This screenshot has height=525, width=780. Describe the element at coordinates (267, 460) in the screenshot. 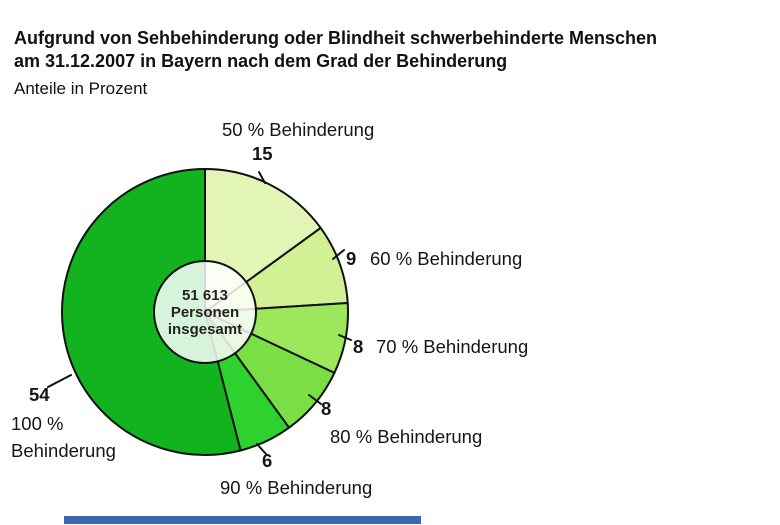

I see `slice-value-90: 6` at that location.